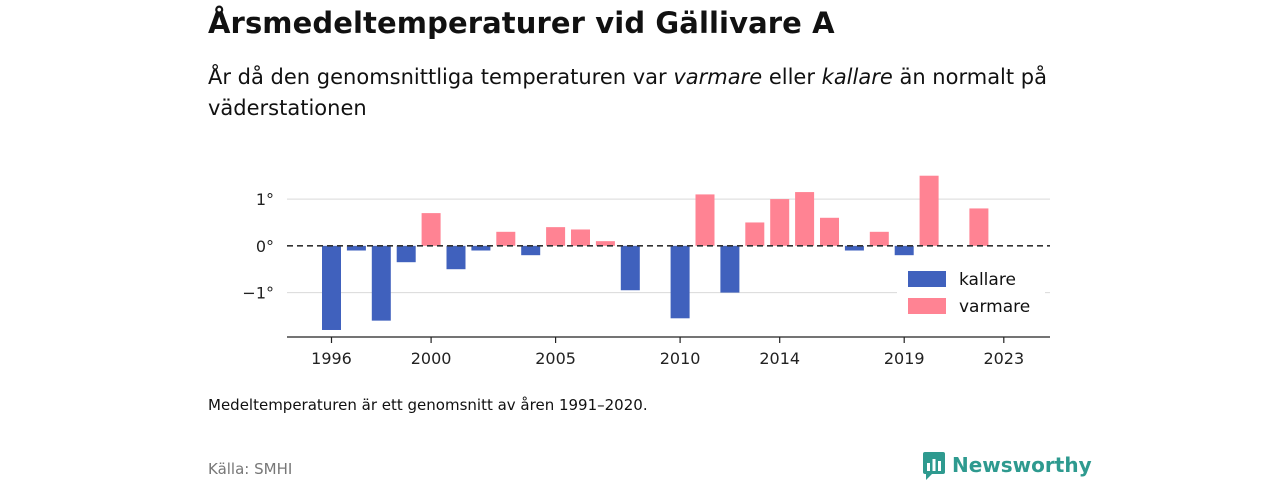 This screenshot has height=480, width=1280. Describe the element at coordinates (904, 250) in the screenshot. I see `bar-2019` at that location.